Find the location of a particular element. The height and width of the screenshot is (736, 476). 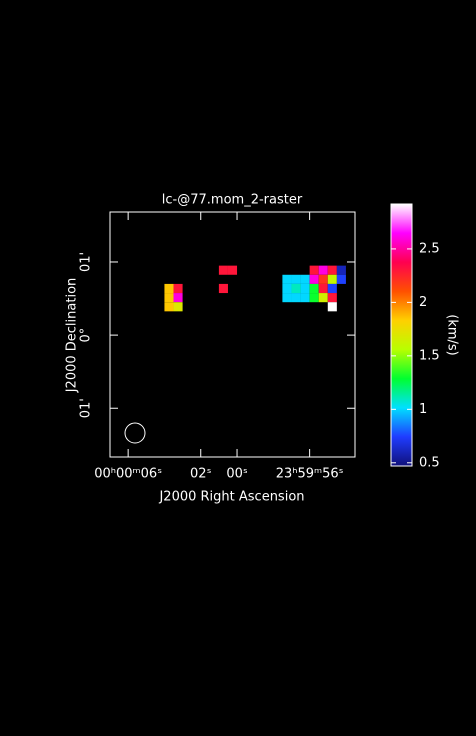

colorbar is located at coordinates (401, 335).